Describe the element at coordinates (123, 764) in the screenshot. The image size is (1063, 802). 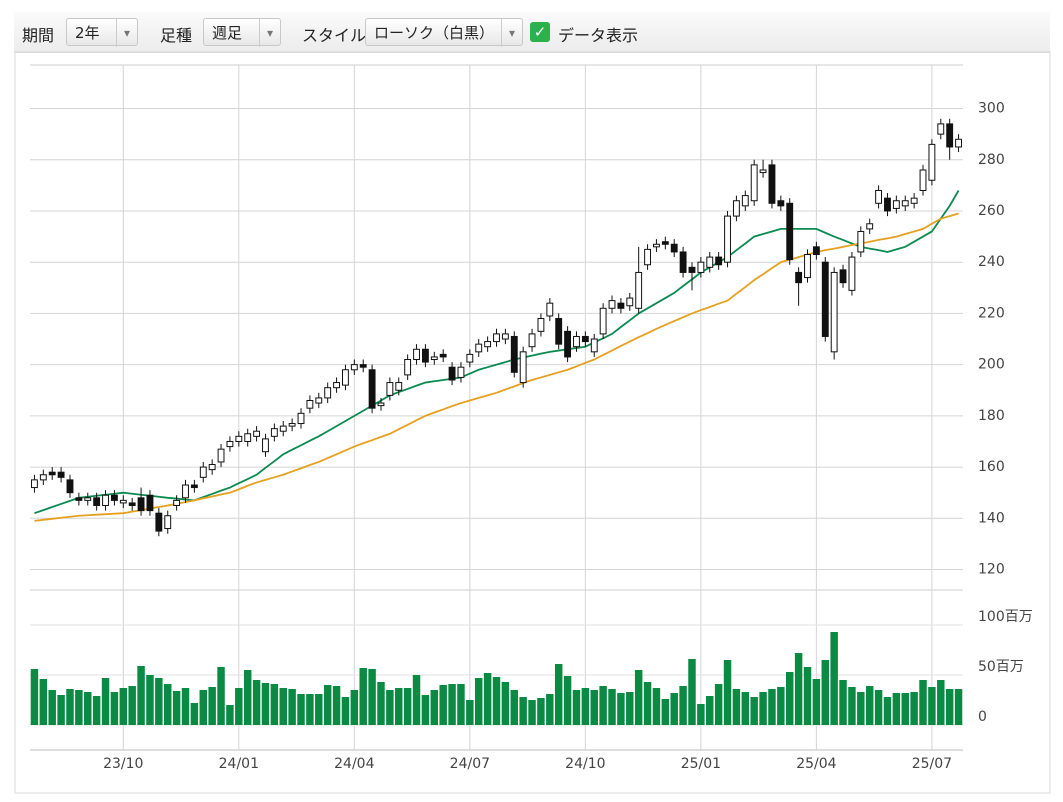
I see `x-tick-label: 23/10` at that location.